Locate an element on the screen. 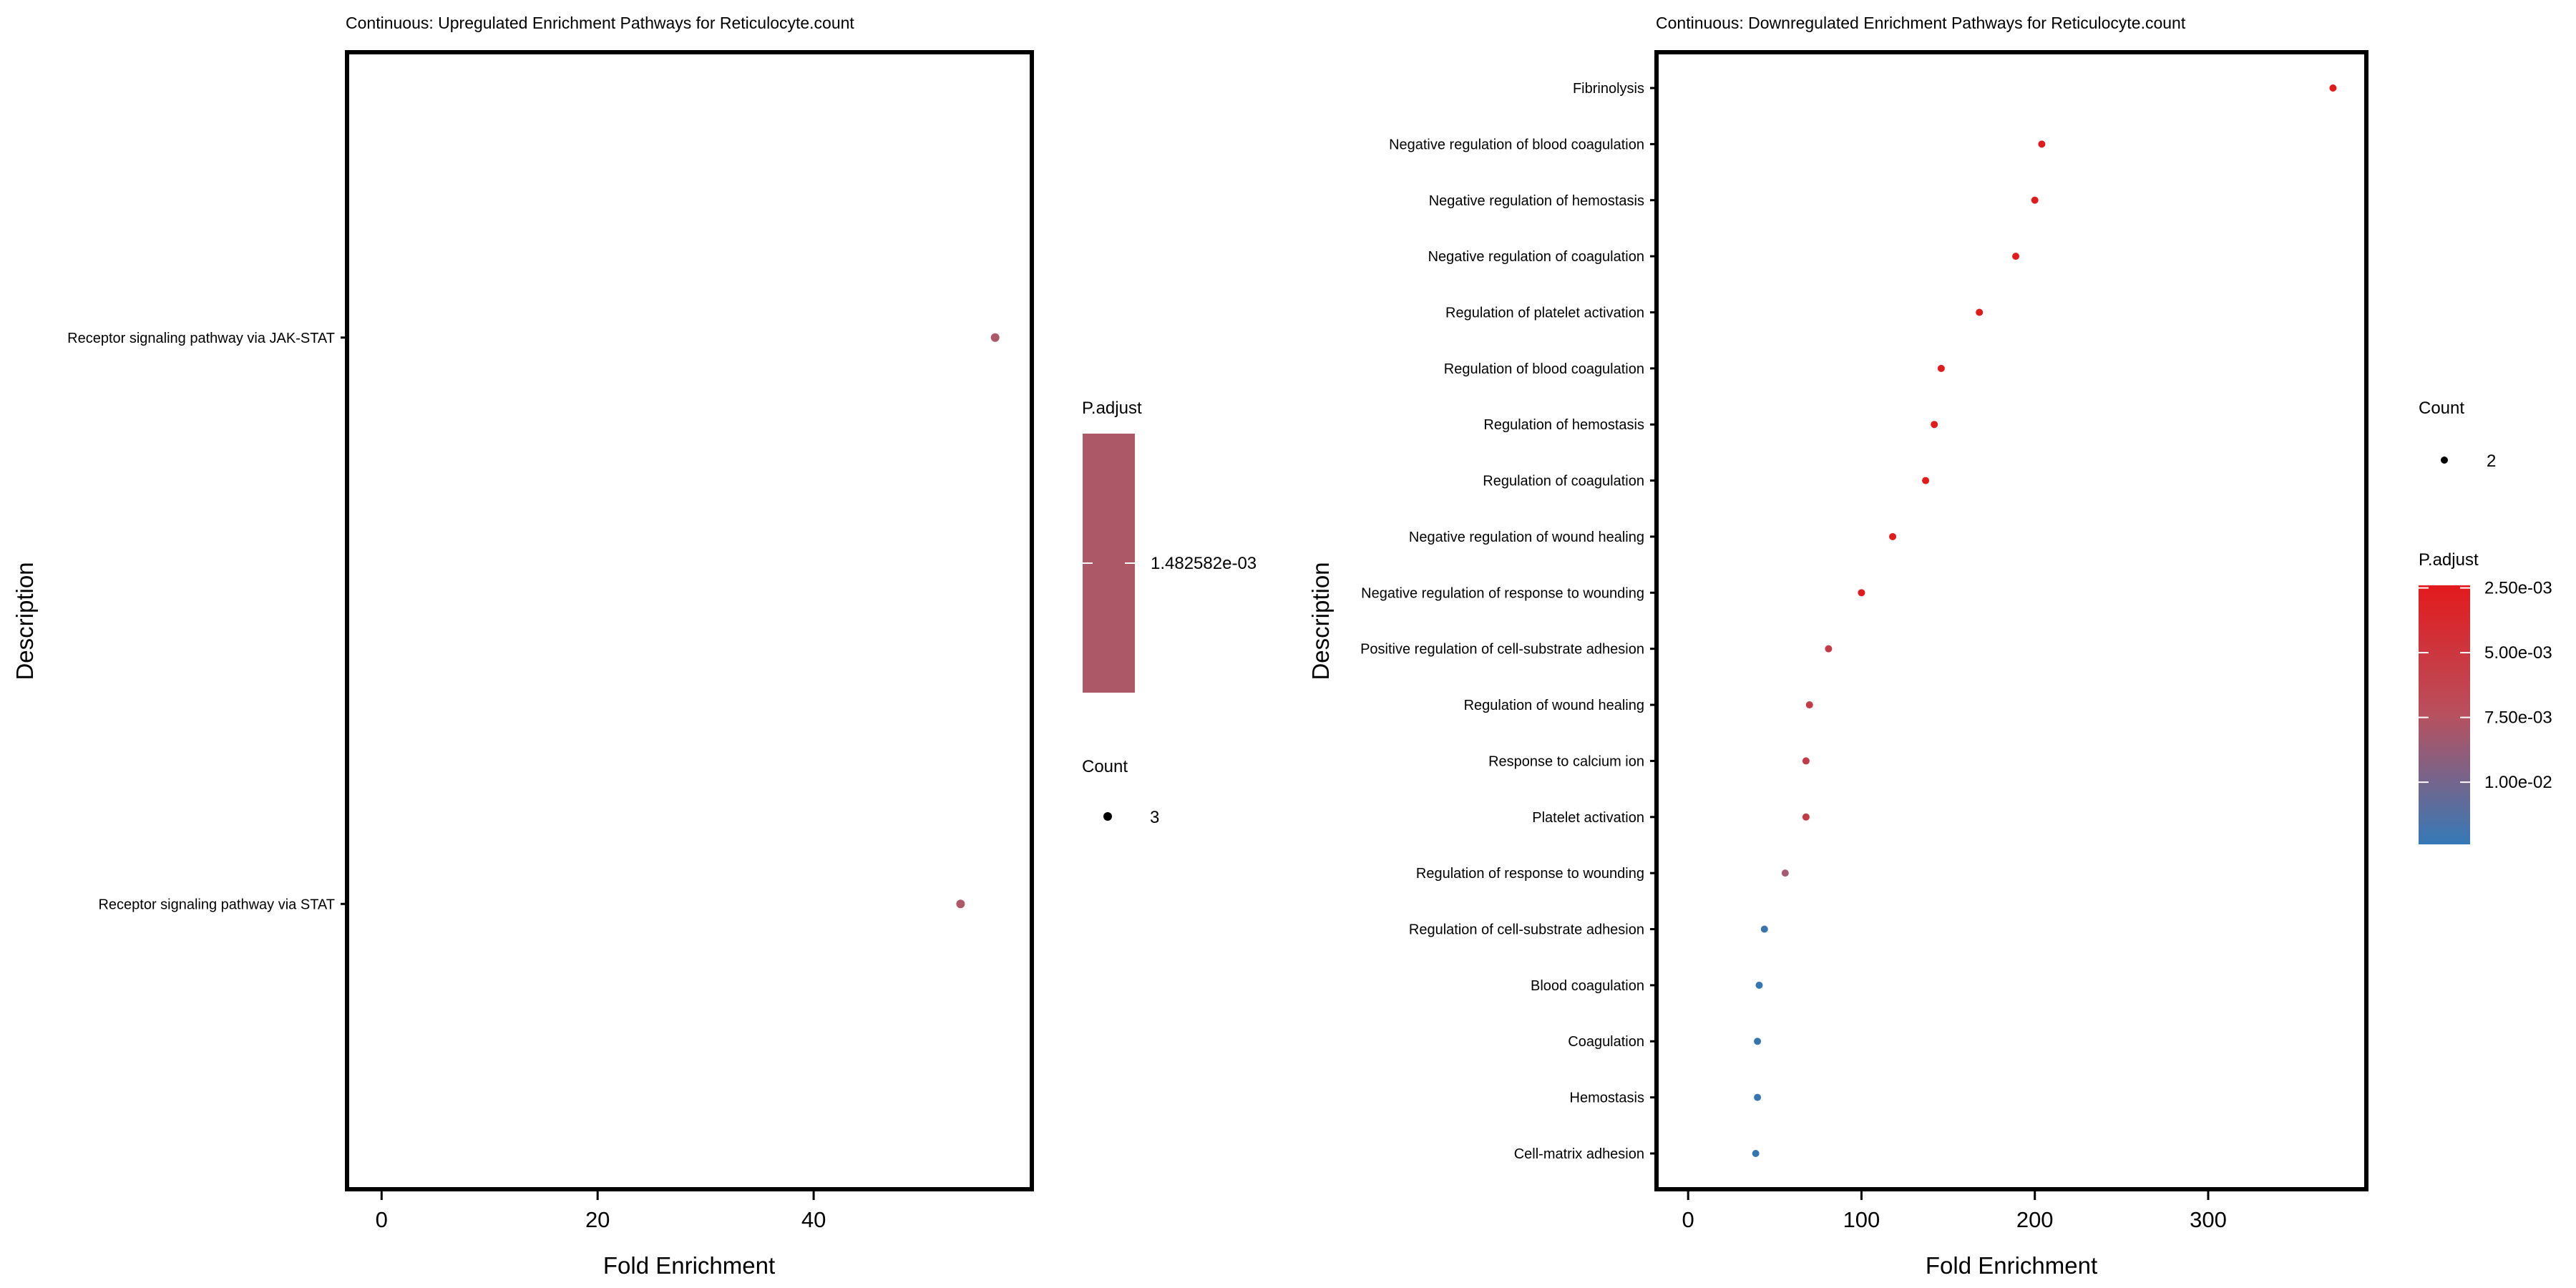  y-tick-label: Cell-matrix adhesion is located at coordinates (1579, 1154).